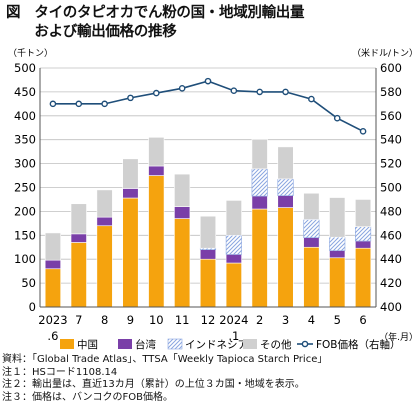 The height and width of the screenshot is (420, 420). What do you see at coordinates (391, 235) in the screenshot?
I see `y-right-tick-label: 460` at bounding box center [391, 235].